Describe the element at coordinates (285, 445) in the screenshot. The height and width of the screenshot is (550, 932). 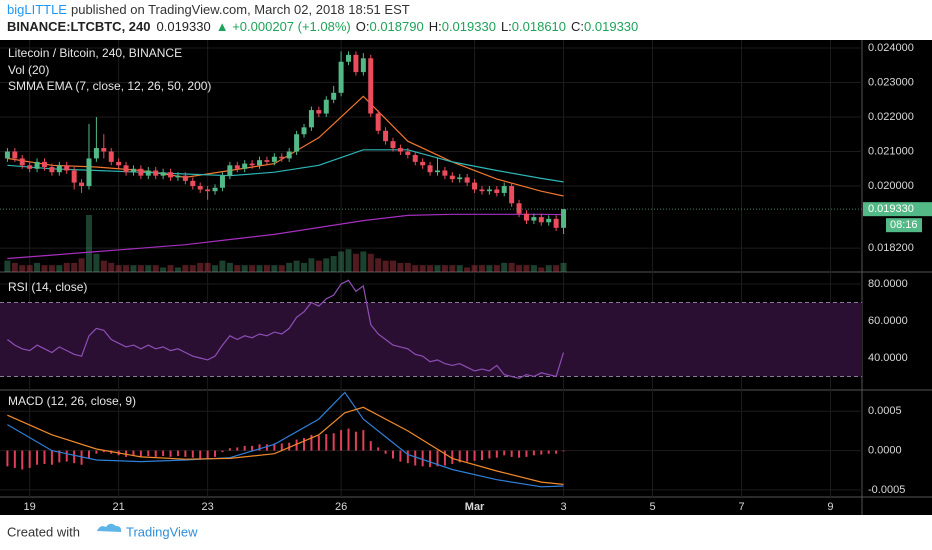
I see `indicator-line` at that location.